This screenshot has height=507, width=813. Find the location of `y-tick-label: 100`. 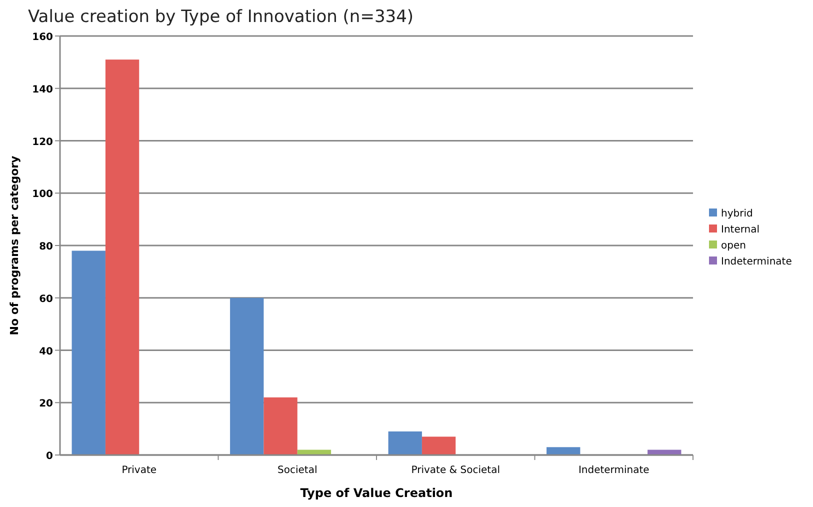

y-tick-label: 100 is located at coordinates (43, 194).